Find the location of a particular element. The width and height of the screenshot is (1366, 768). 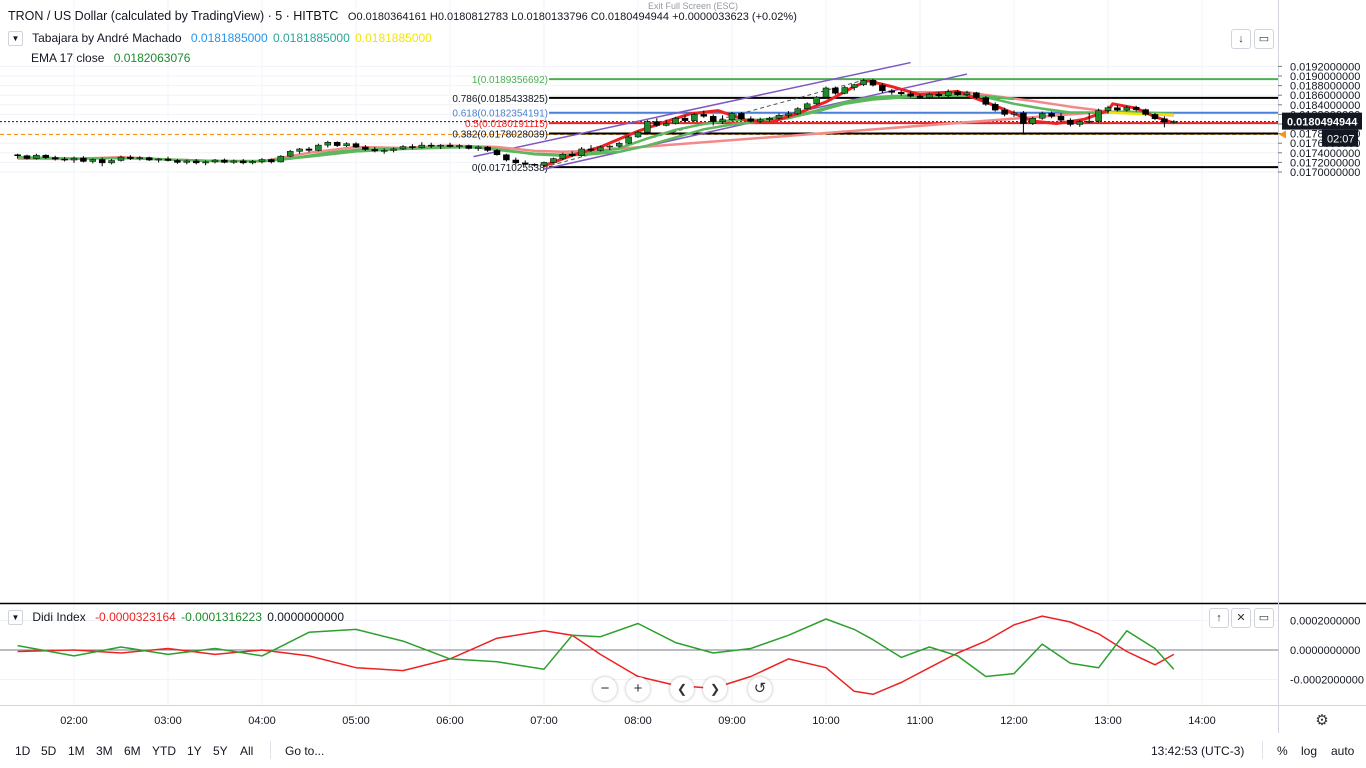

price-tick-label: 0.0174000000 is located at coordinates (1325, 154).